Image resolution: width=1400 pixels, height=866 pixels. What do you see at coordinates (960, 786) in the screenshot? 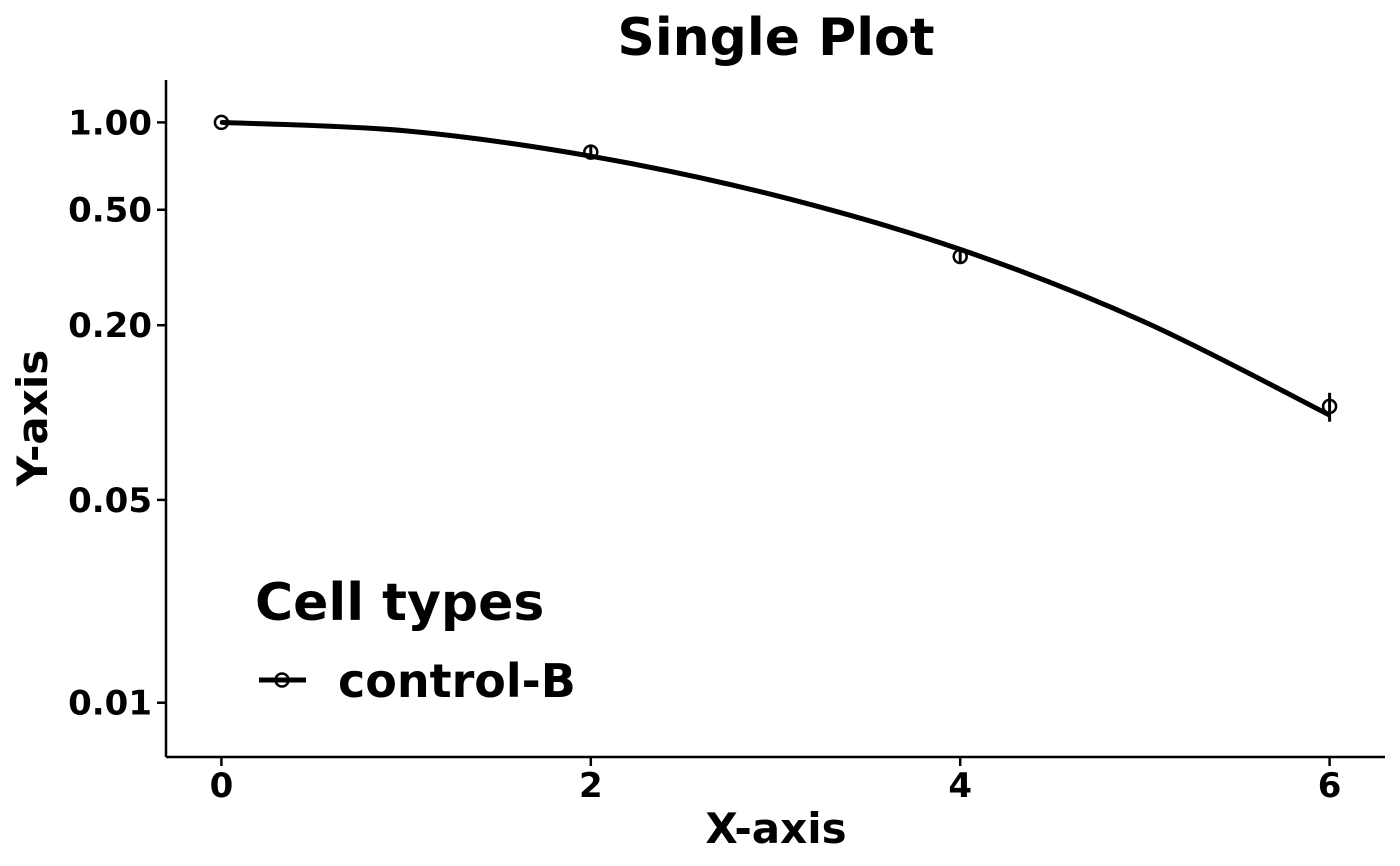
I see `x-tick-label-2: 4` at bounding box center [960, 786].